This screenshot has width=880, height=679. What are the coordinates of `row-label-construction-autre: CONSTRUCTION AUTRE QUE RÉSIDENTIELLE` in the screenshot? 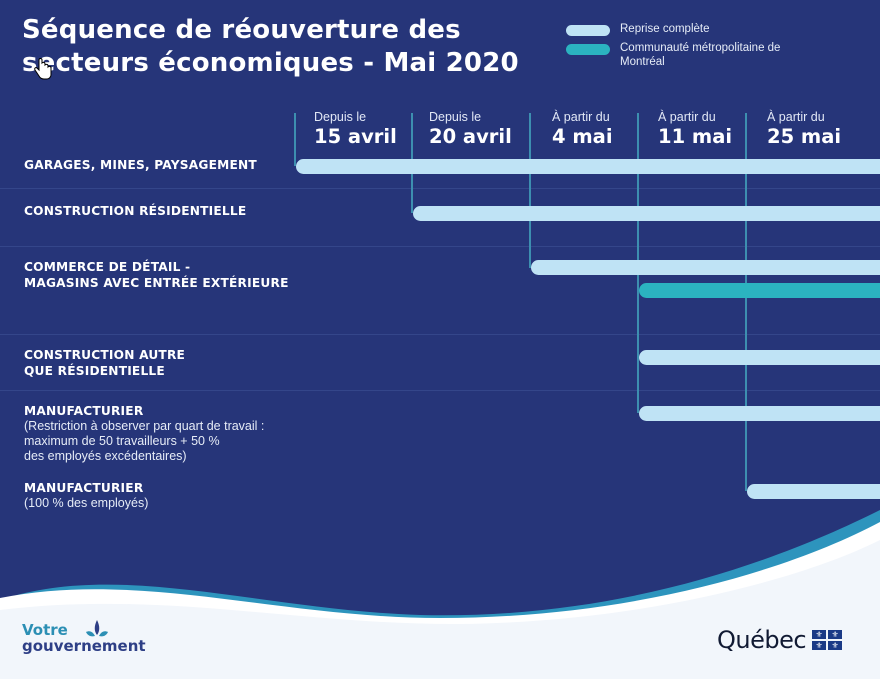 It's located at (194, 363).